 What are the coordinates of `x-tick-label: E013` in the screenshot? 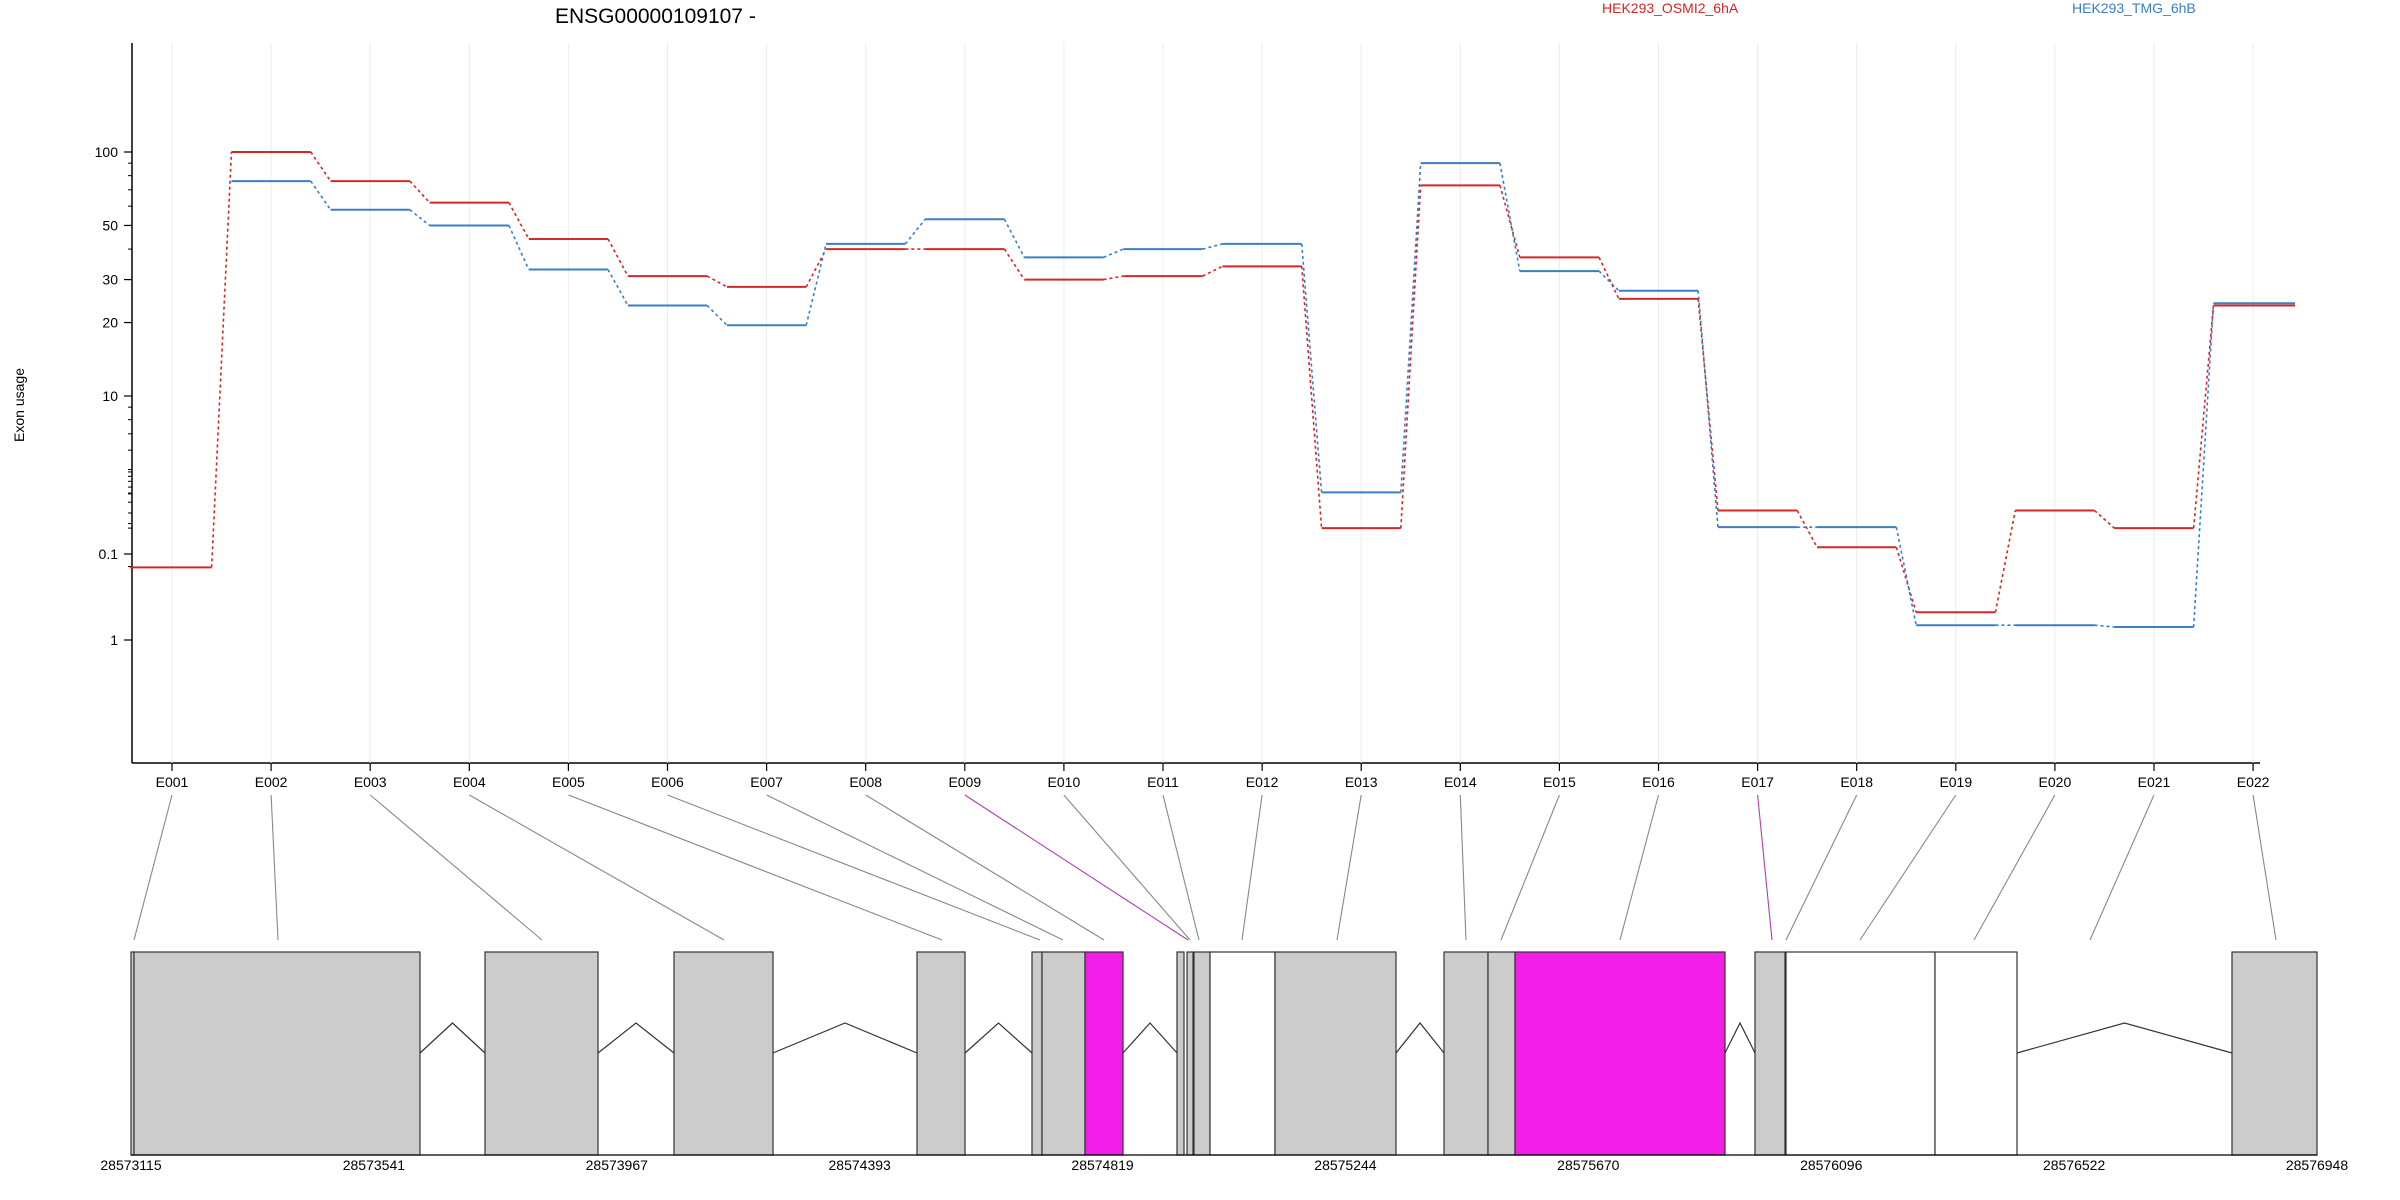 It's located at (1361, 782).